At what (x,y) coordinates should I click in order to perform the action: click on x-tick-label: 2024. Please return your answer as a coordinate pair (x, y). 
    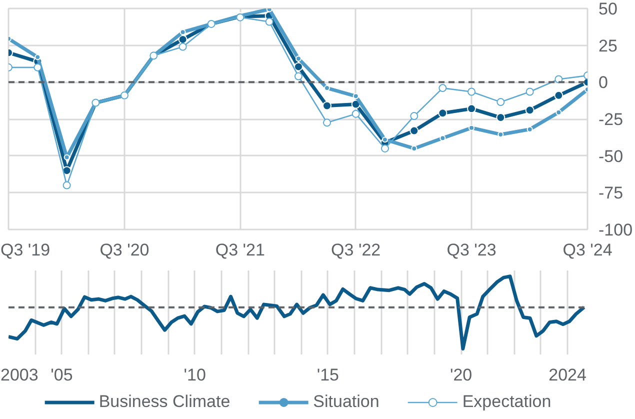
    Looking at the image, I should click on (567, 375).